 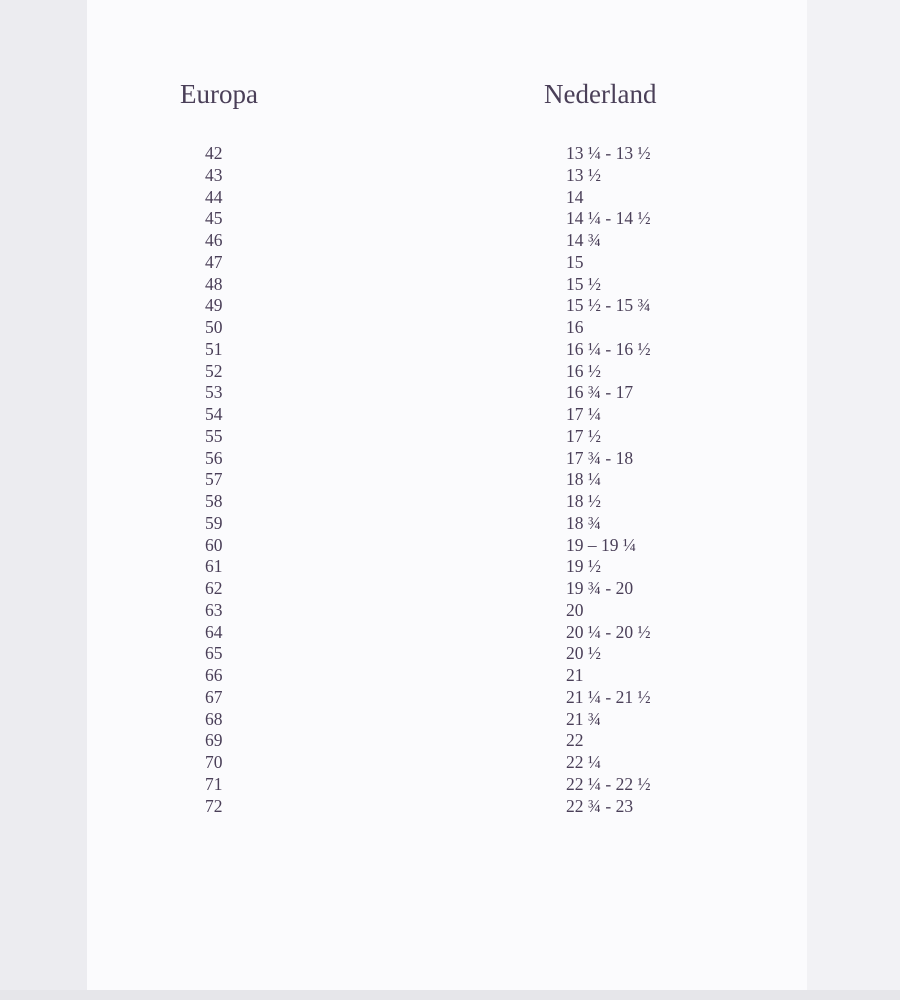 I want to click on europa-size: 65, so click(x=214, y=653).